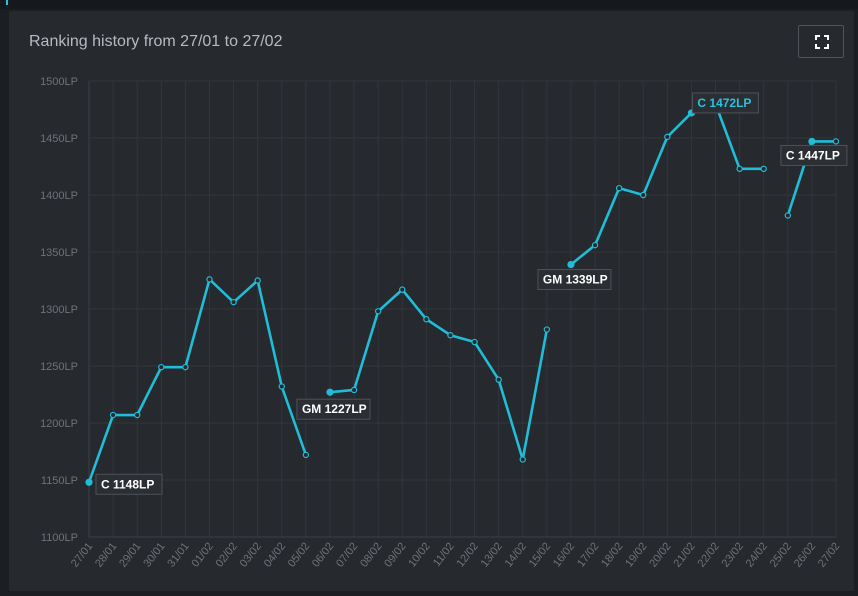 The width and height of the screenshot is (858, 596). What do you see at coordinates (660, 554) in the screenshot?
I see `x-tick-label: 20/02` at bounding box center [660, 554].